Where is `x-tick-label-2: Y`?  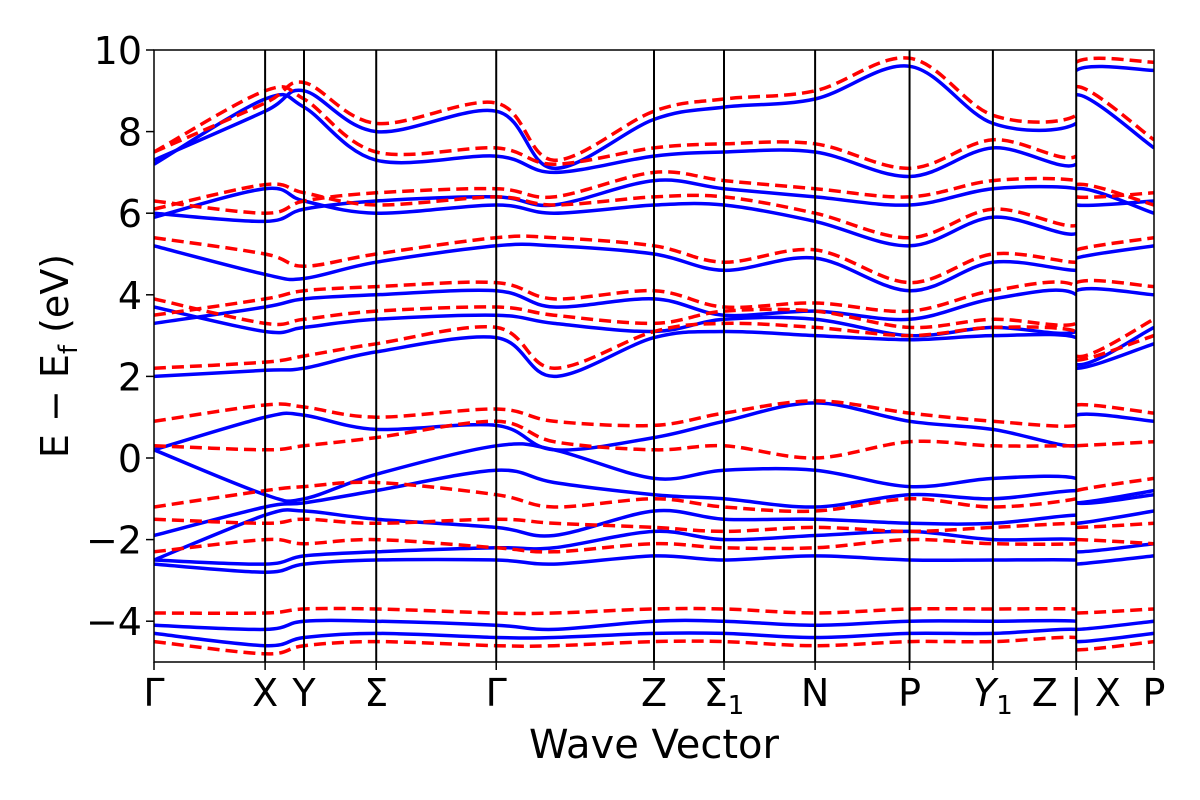 x-tick-label-2: Y is located at coordinates (303, 693).